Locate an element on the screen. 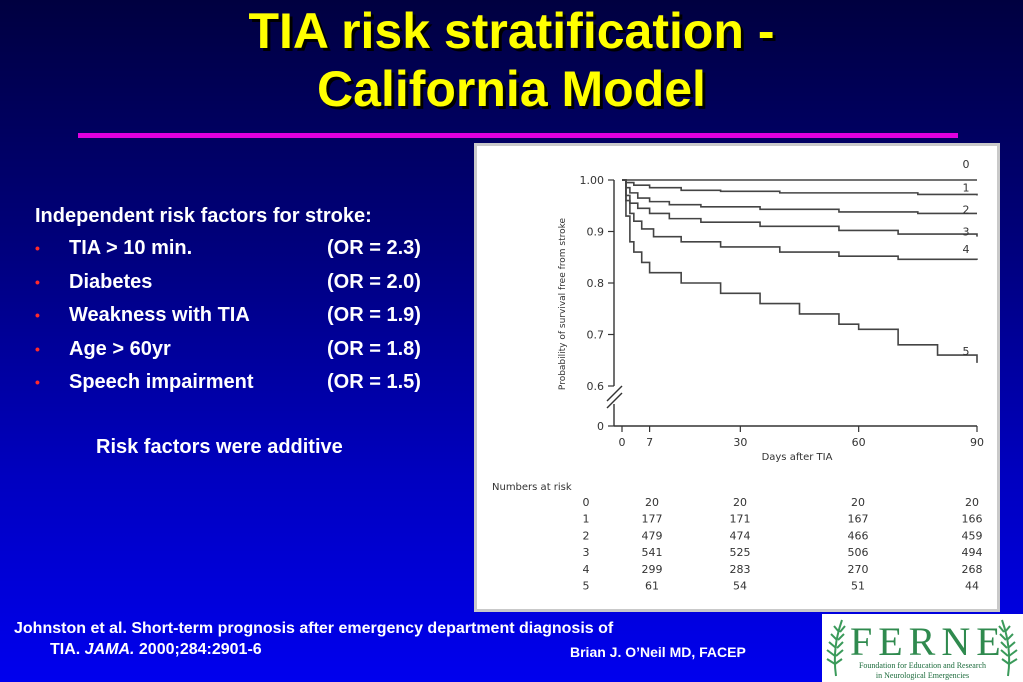  risk-count-value: 166 is located at coordinates (972, 519).